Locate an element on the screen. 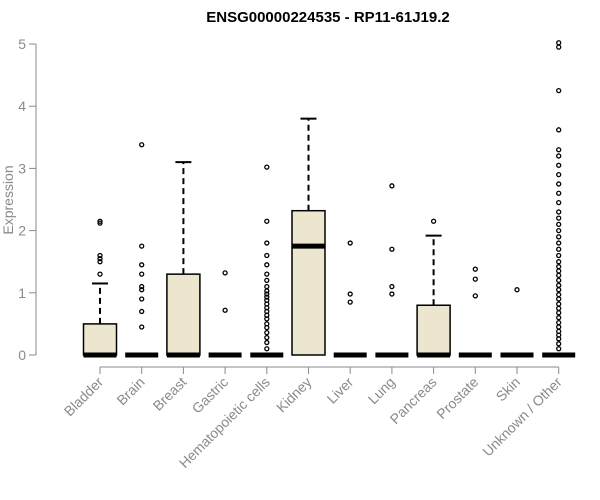 Image resolution: width=600 pixels, height=500 pixels. y-tick-label: 5 is located at coordinates (22, 44).